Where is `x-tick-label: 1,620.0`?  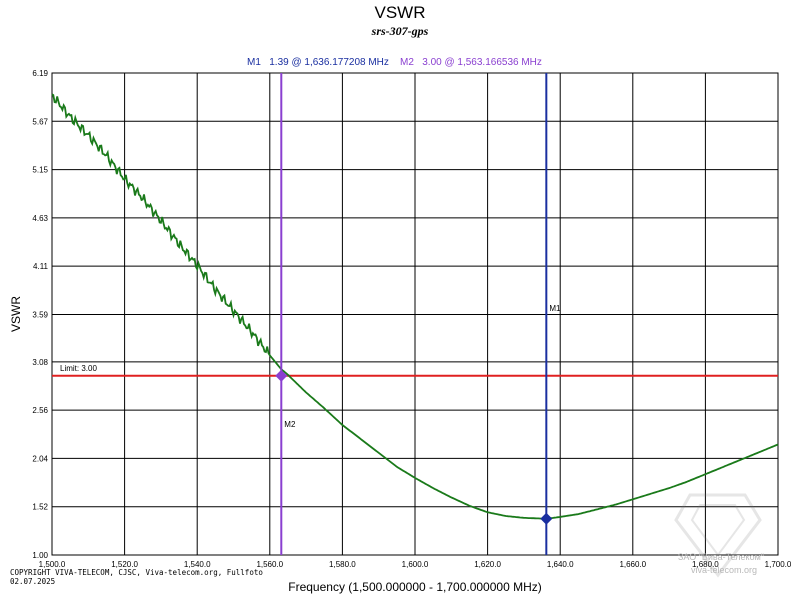
x-tick-label: 1,620.0 is located at coordinates (487, 564).